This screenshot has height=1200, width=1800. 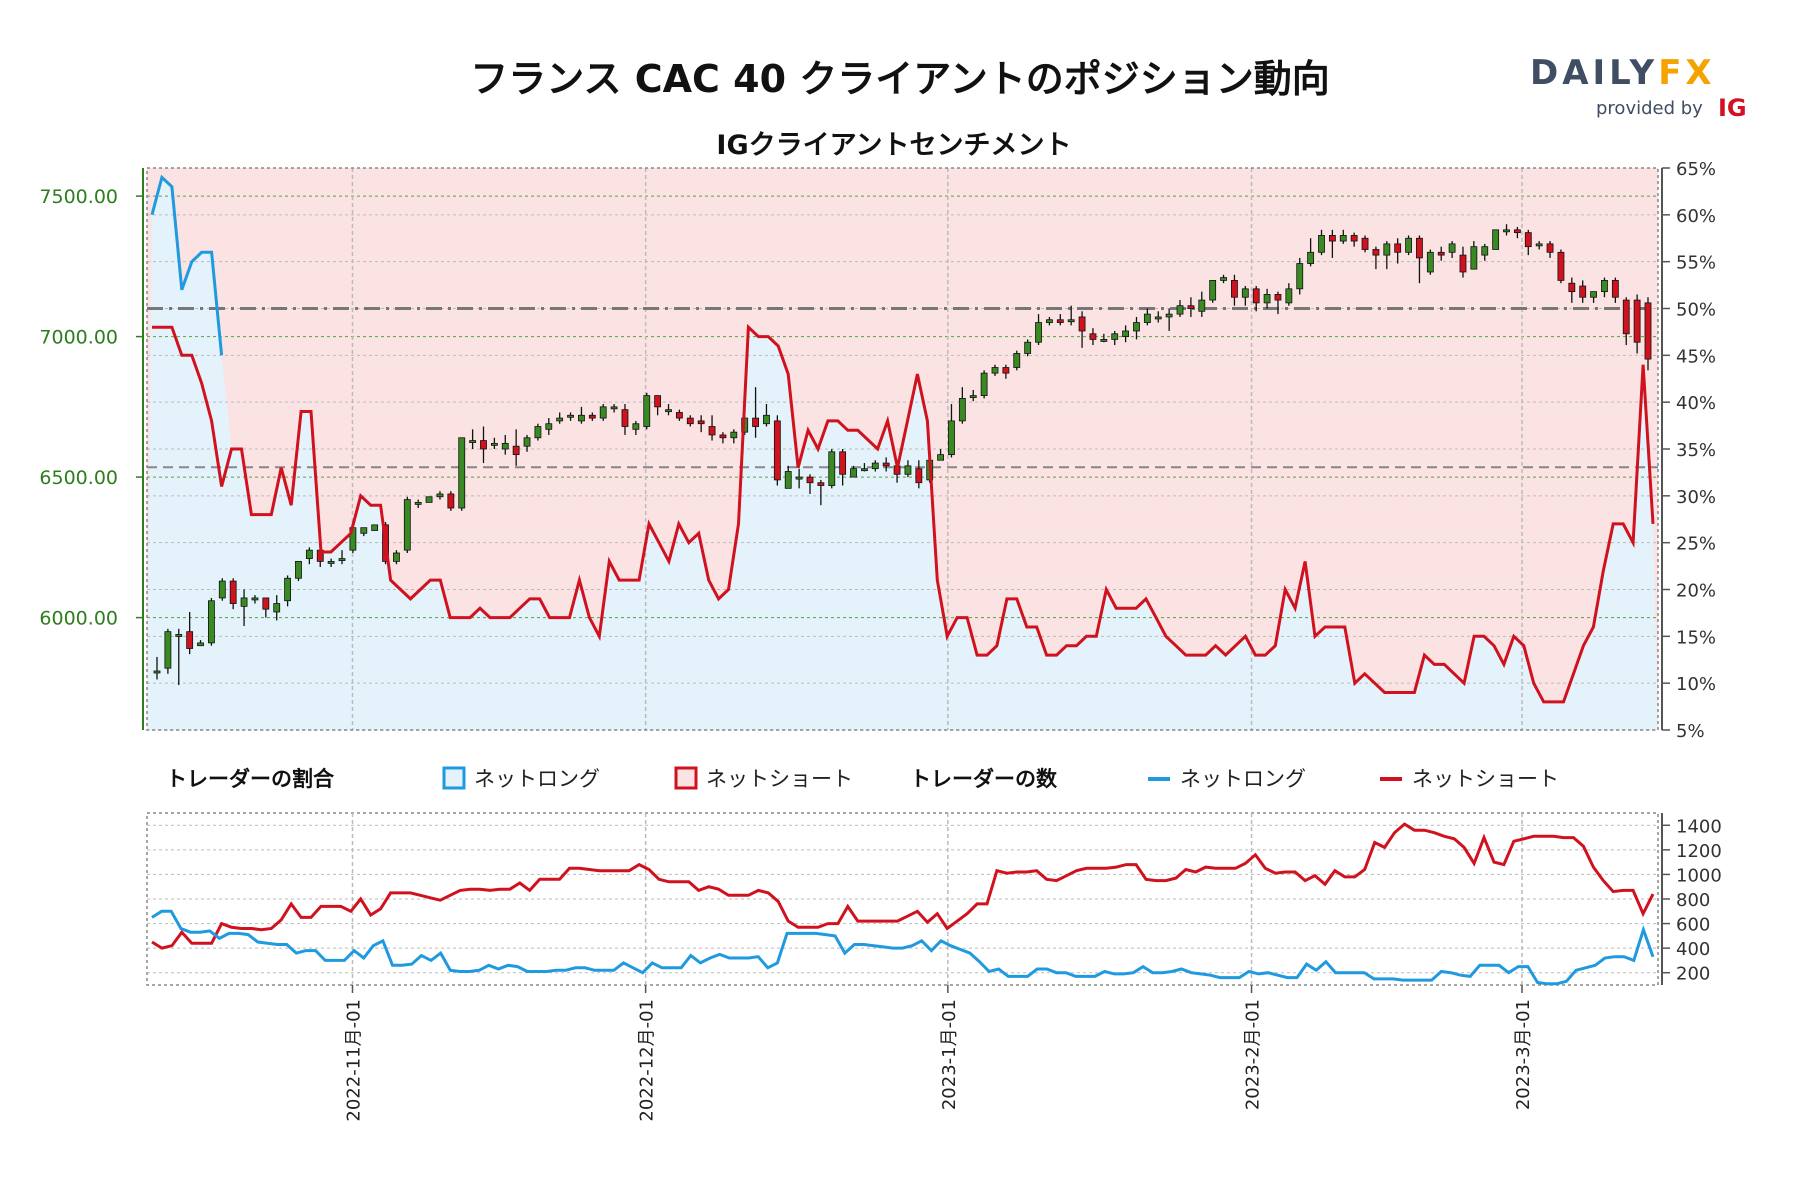 What do you see at coordinates (984, 779) in the screenshot?
I see `legend-count-title: トレーダーの数` at bounding box center [984, 779].